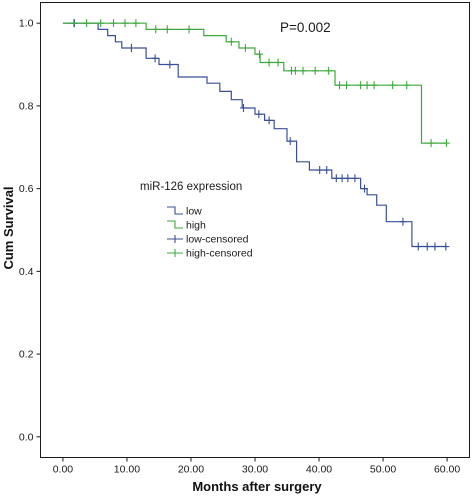 The height and width of the screenshot is (503, 472). What do you see at coordinates (175, 224) in the screenshot?
I see `legend-swatch-high` at bounding box center [175, 224].